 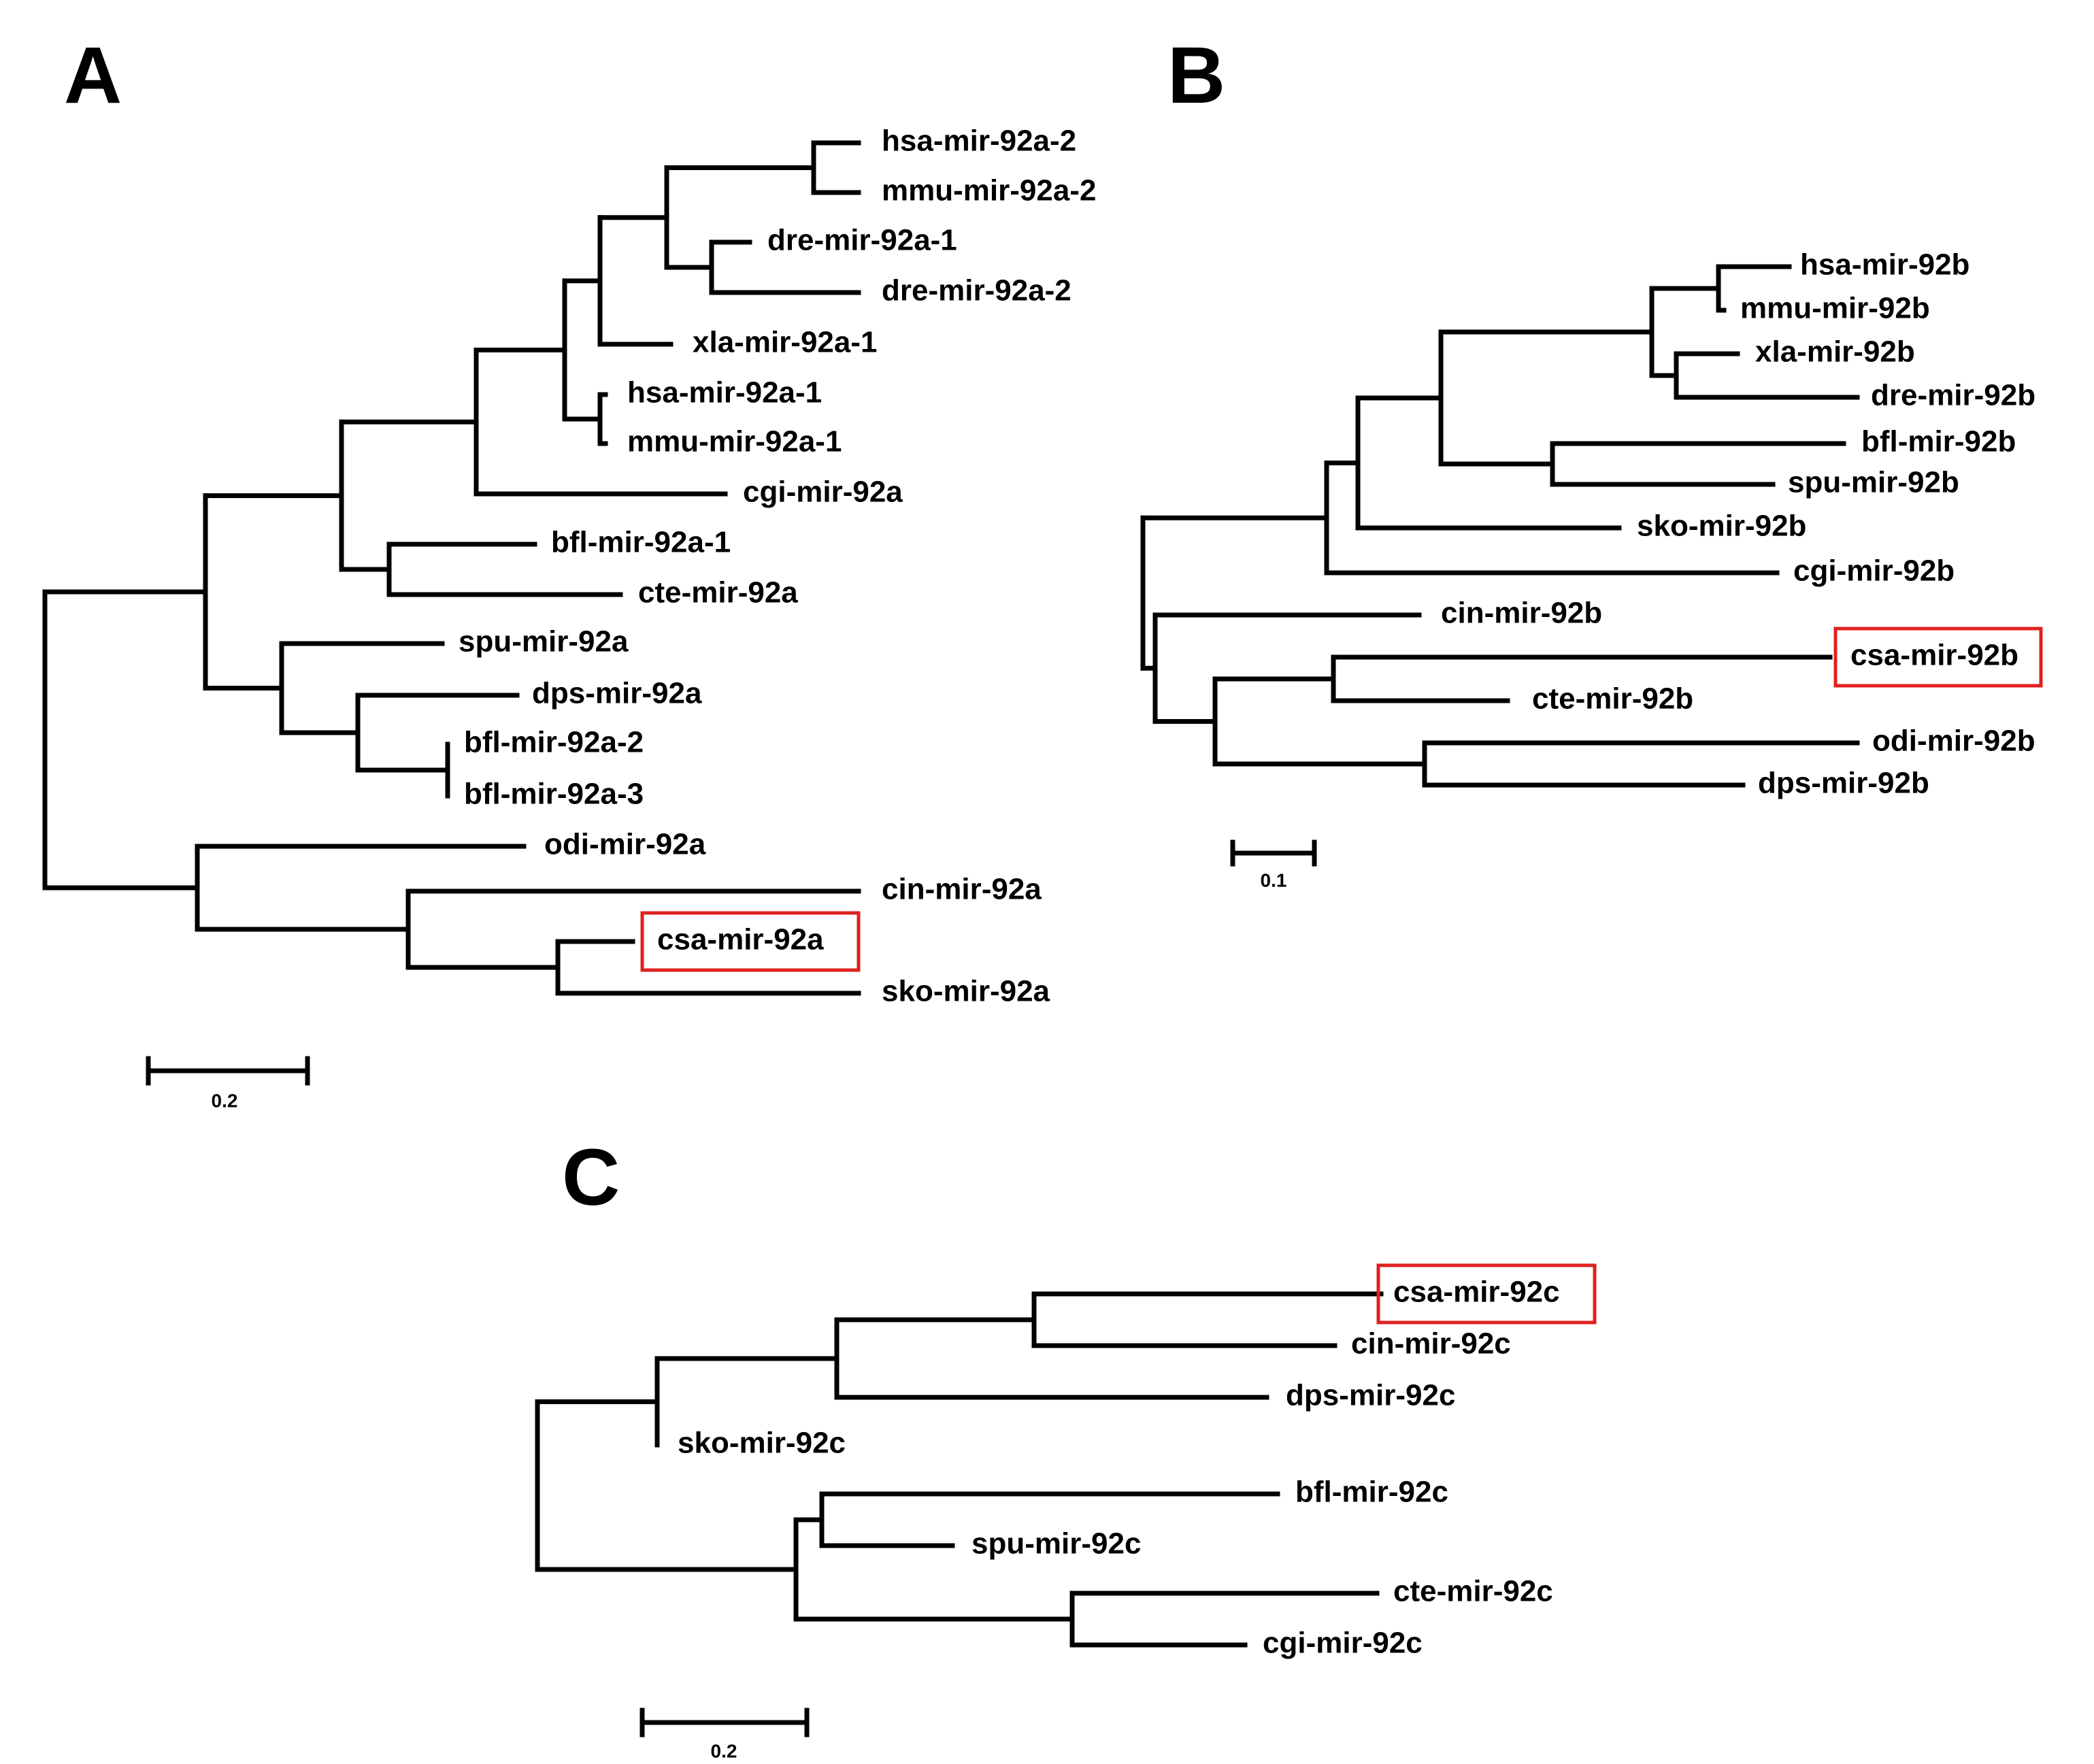 I want to click on panel-a-scale-label: 0.2, so click(x=225, y=1100).